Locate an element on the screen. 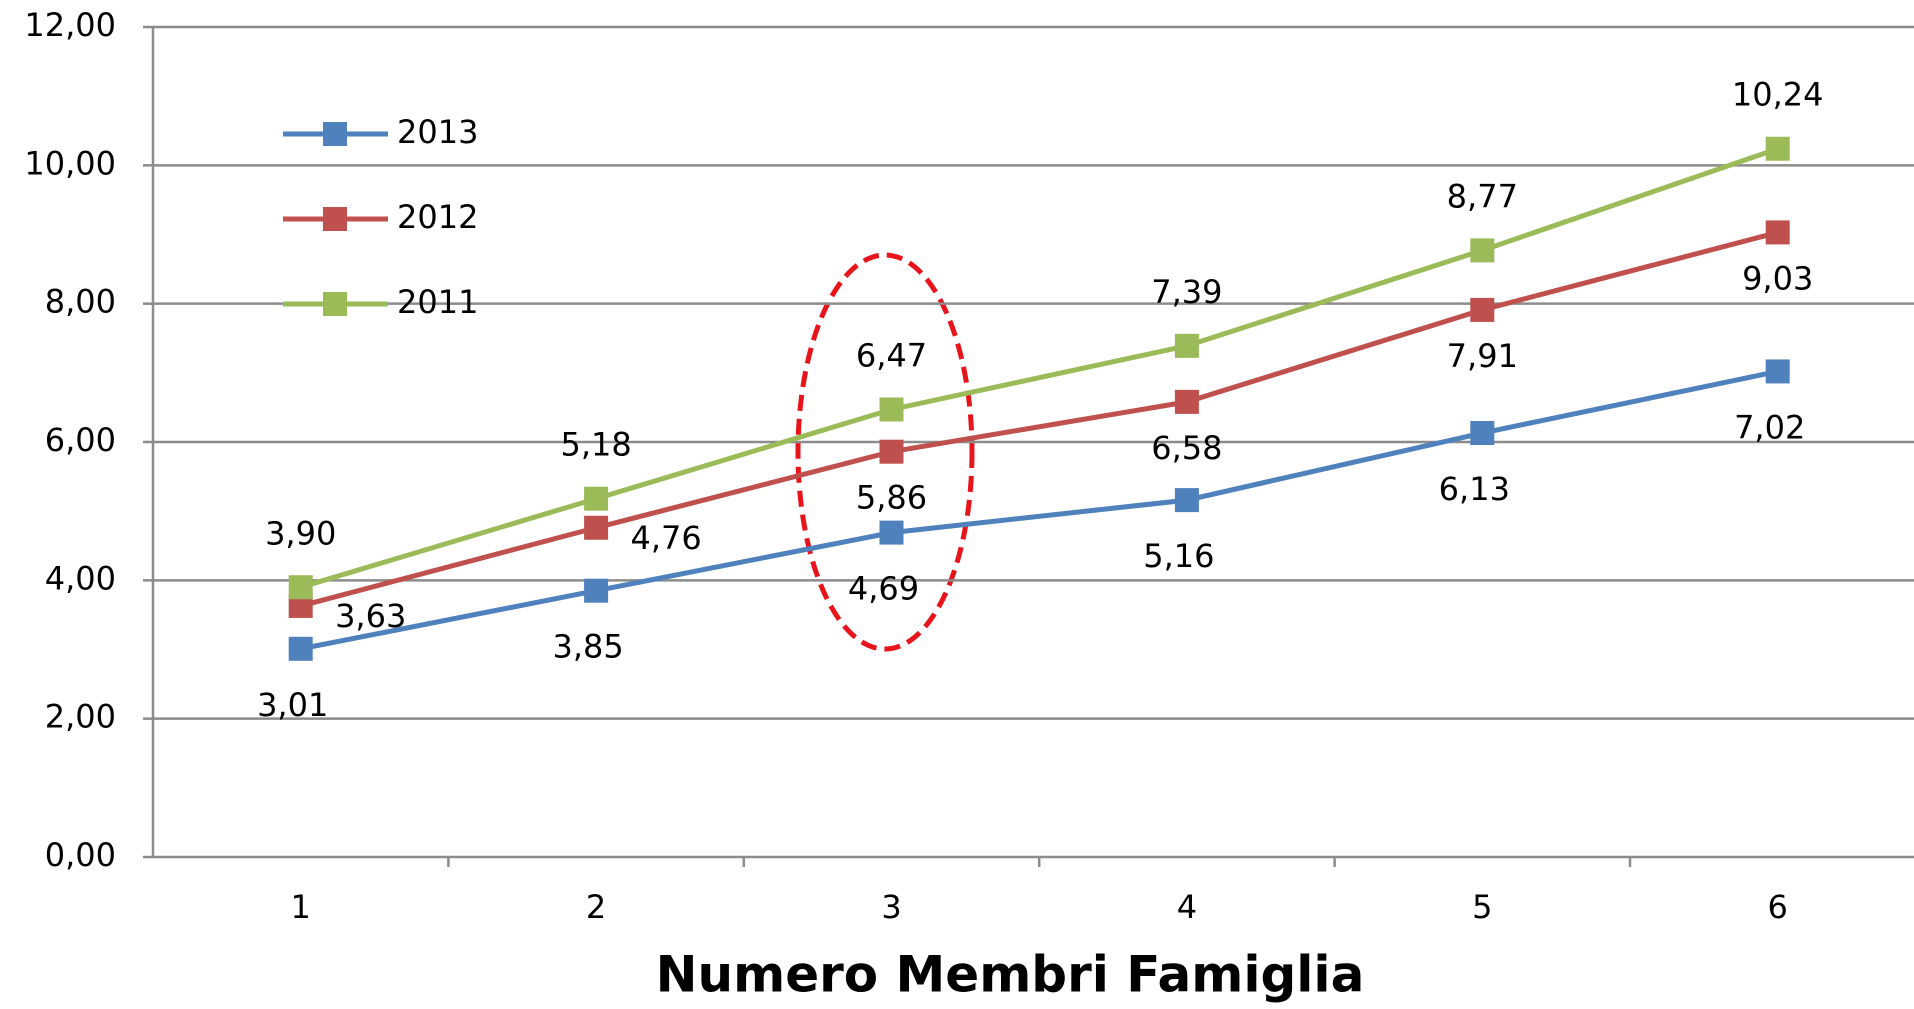 Image resolution: width=1914 pixels, height=1009 pixels. data-label: 3,85 is located at coordinates (587, 647).